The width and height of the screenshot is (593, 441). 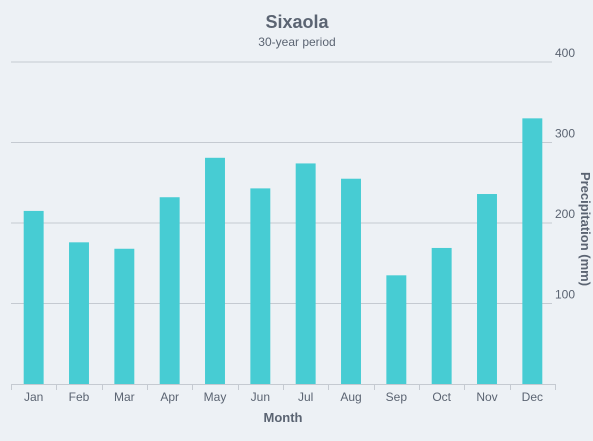 I want to click on y-axis-title: Precipitation (mm), so click(x=585, y=229).